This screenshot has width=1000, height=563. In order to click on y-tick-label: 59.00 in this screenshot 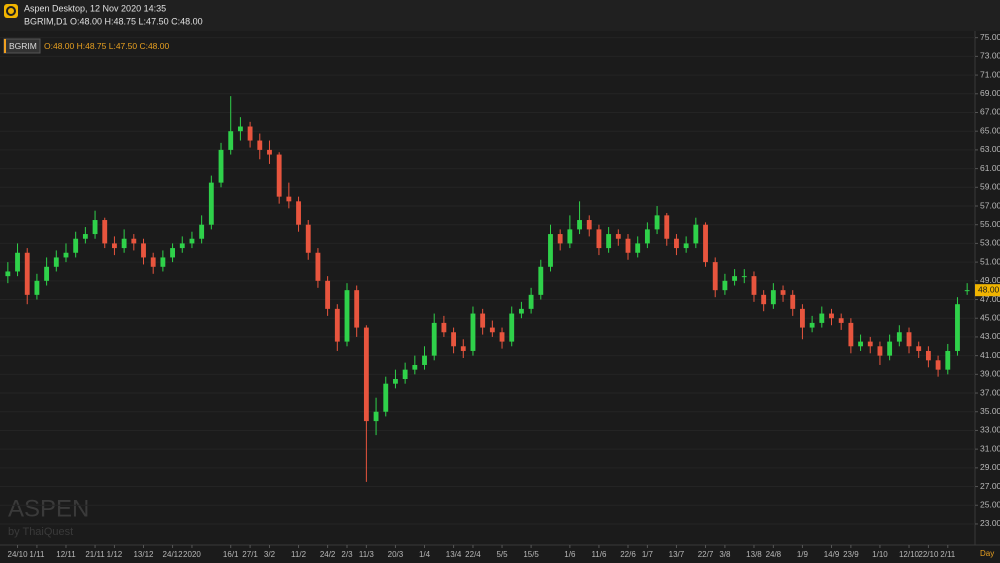, I will do `click(990, 187)`.